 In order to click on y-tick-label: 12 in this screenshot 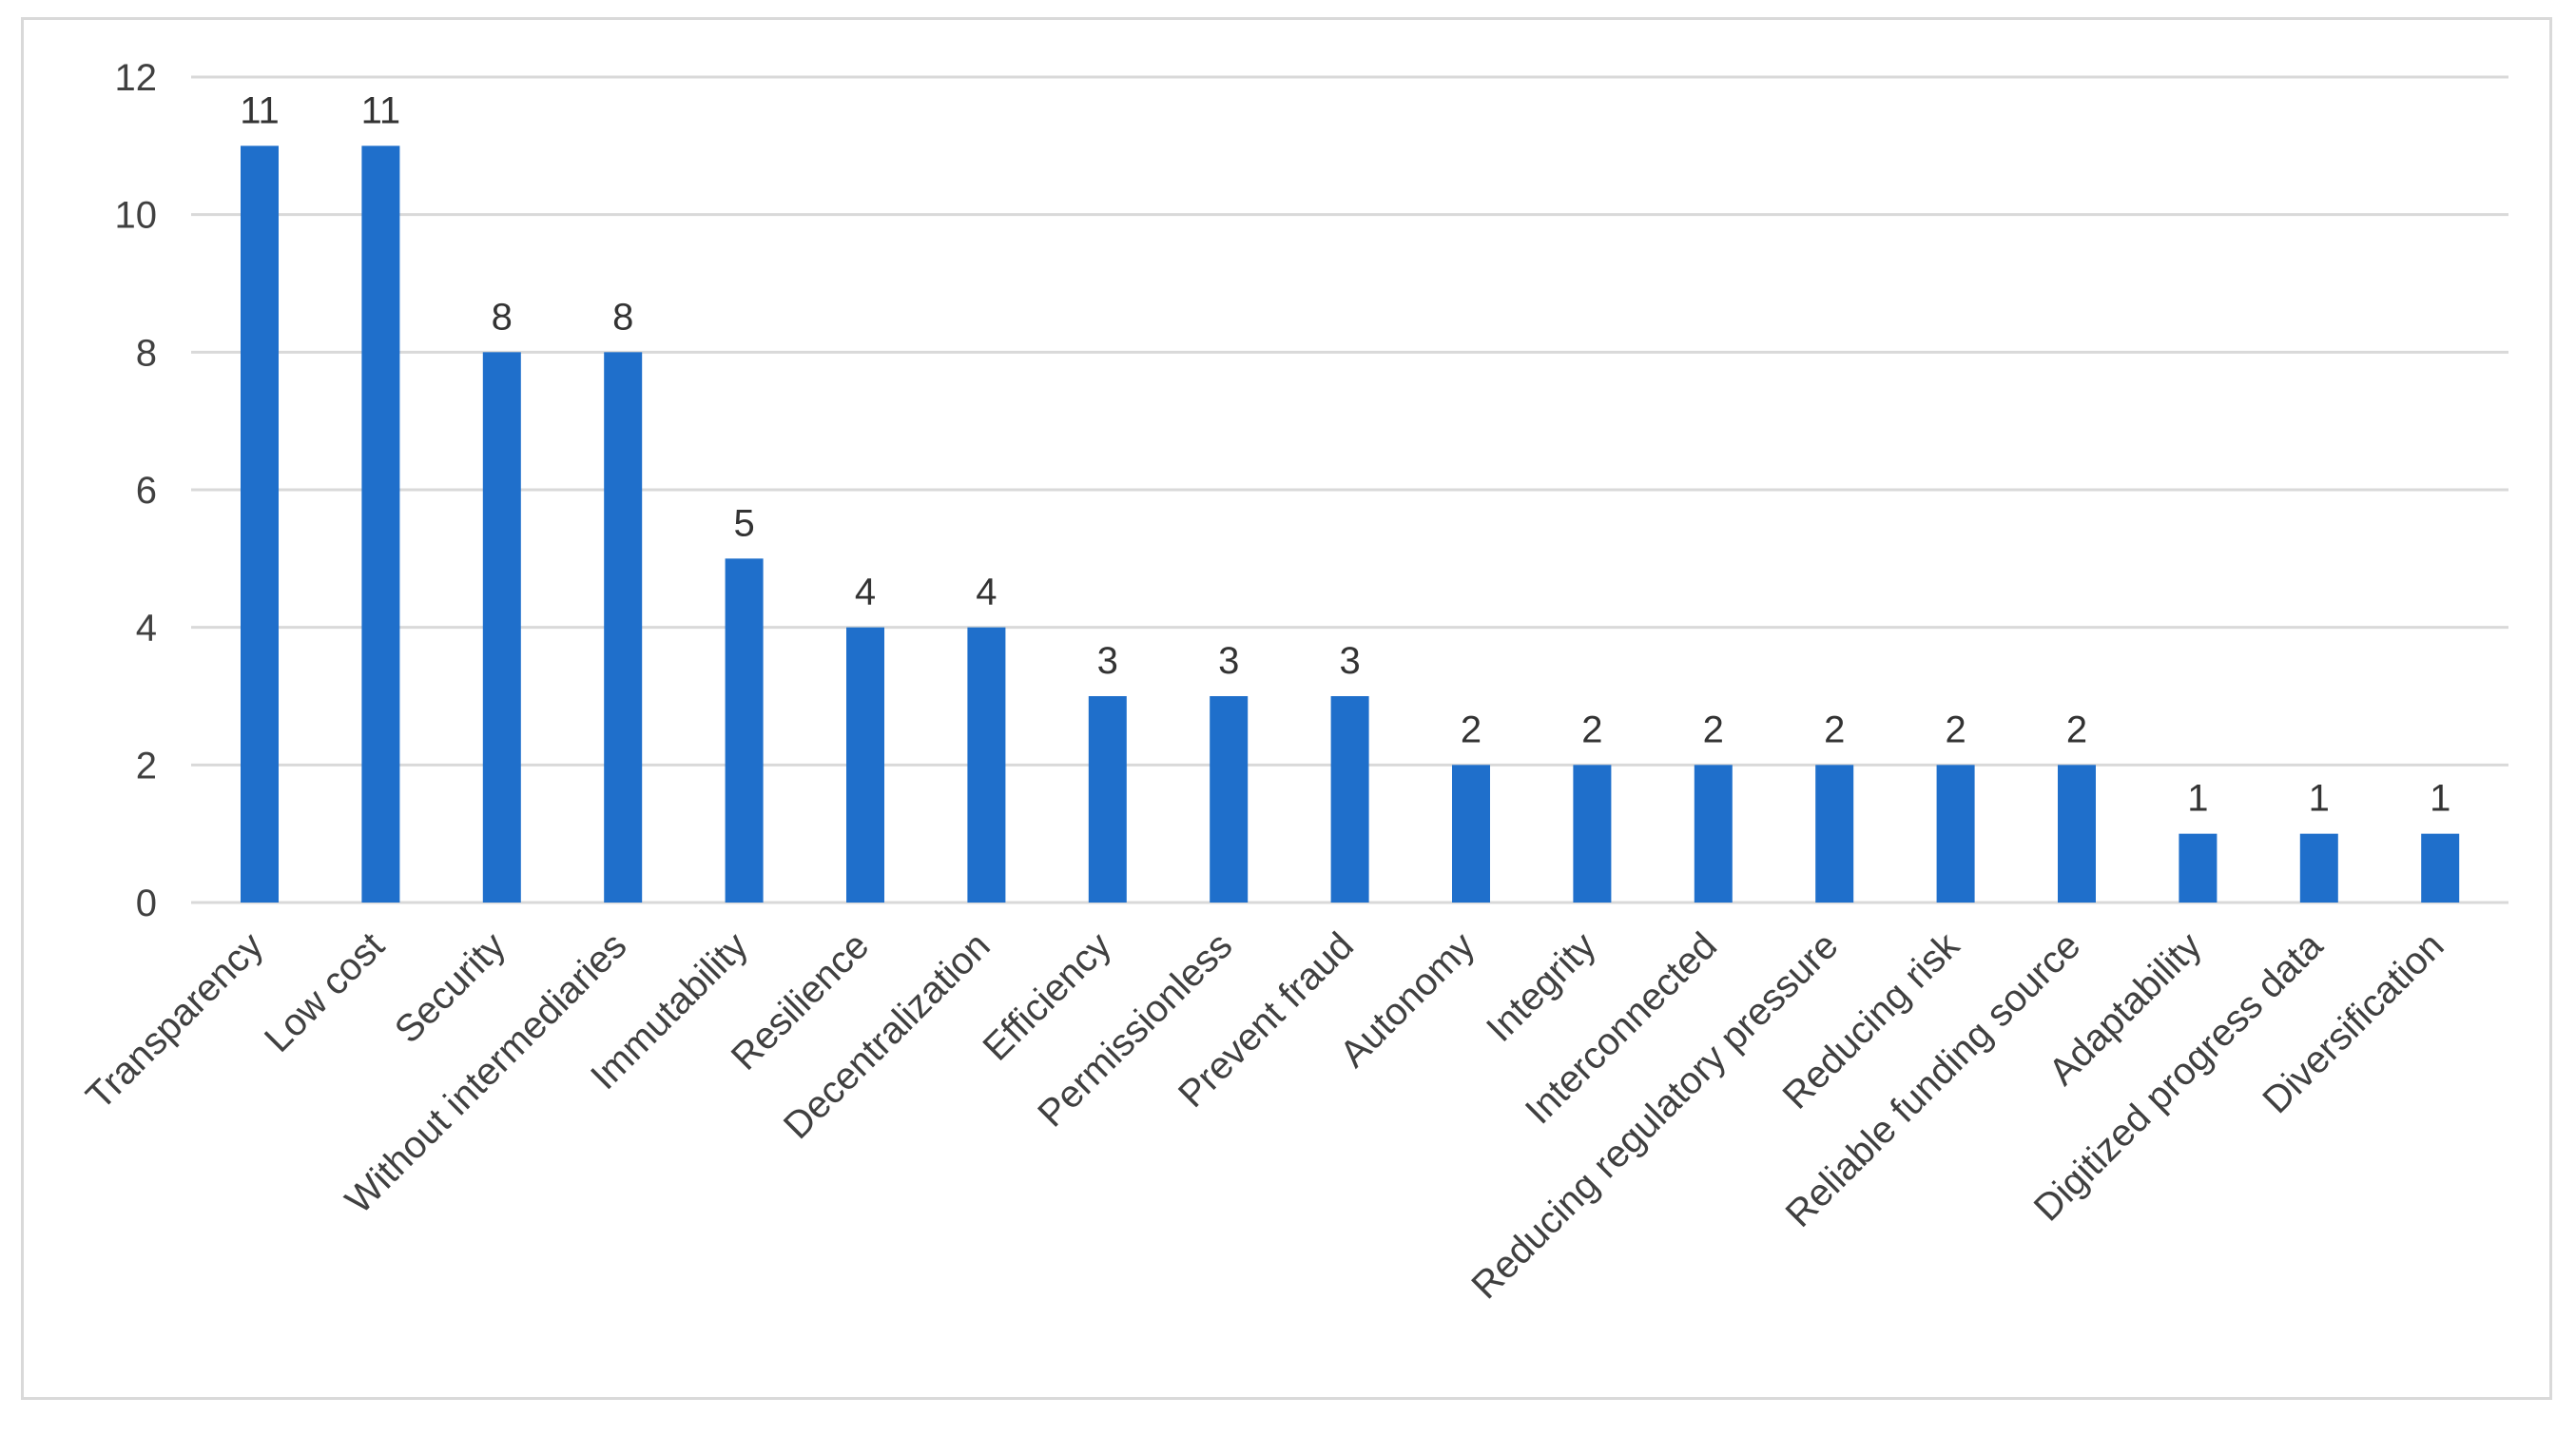, I will do `click(136, 78)`.